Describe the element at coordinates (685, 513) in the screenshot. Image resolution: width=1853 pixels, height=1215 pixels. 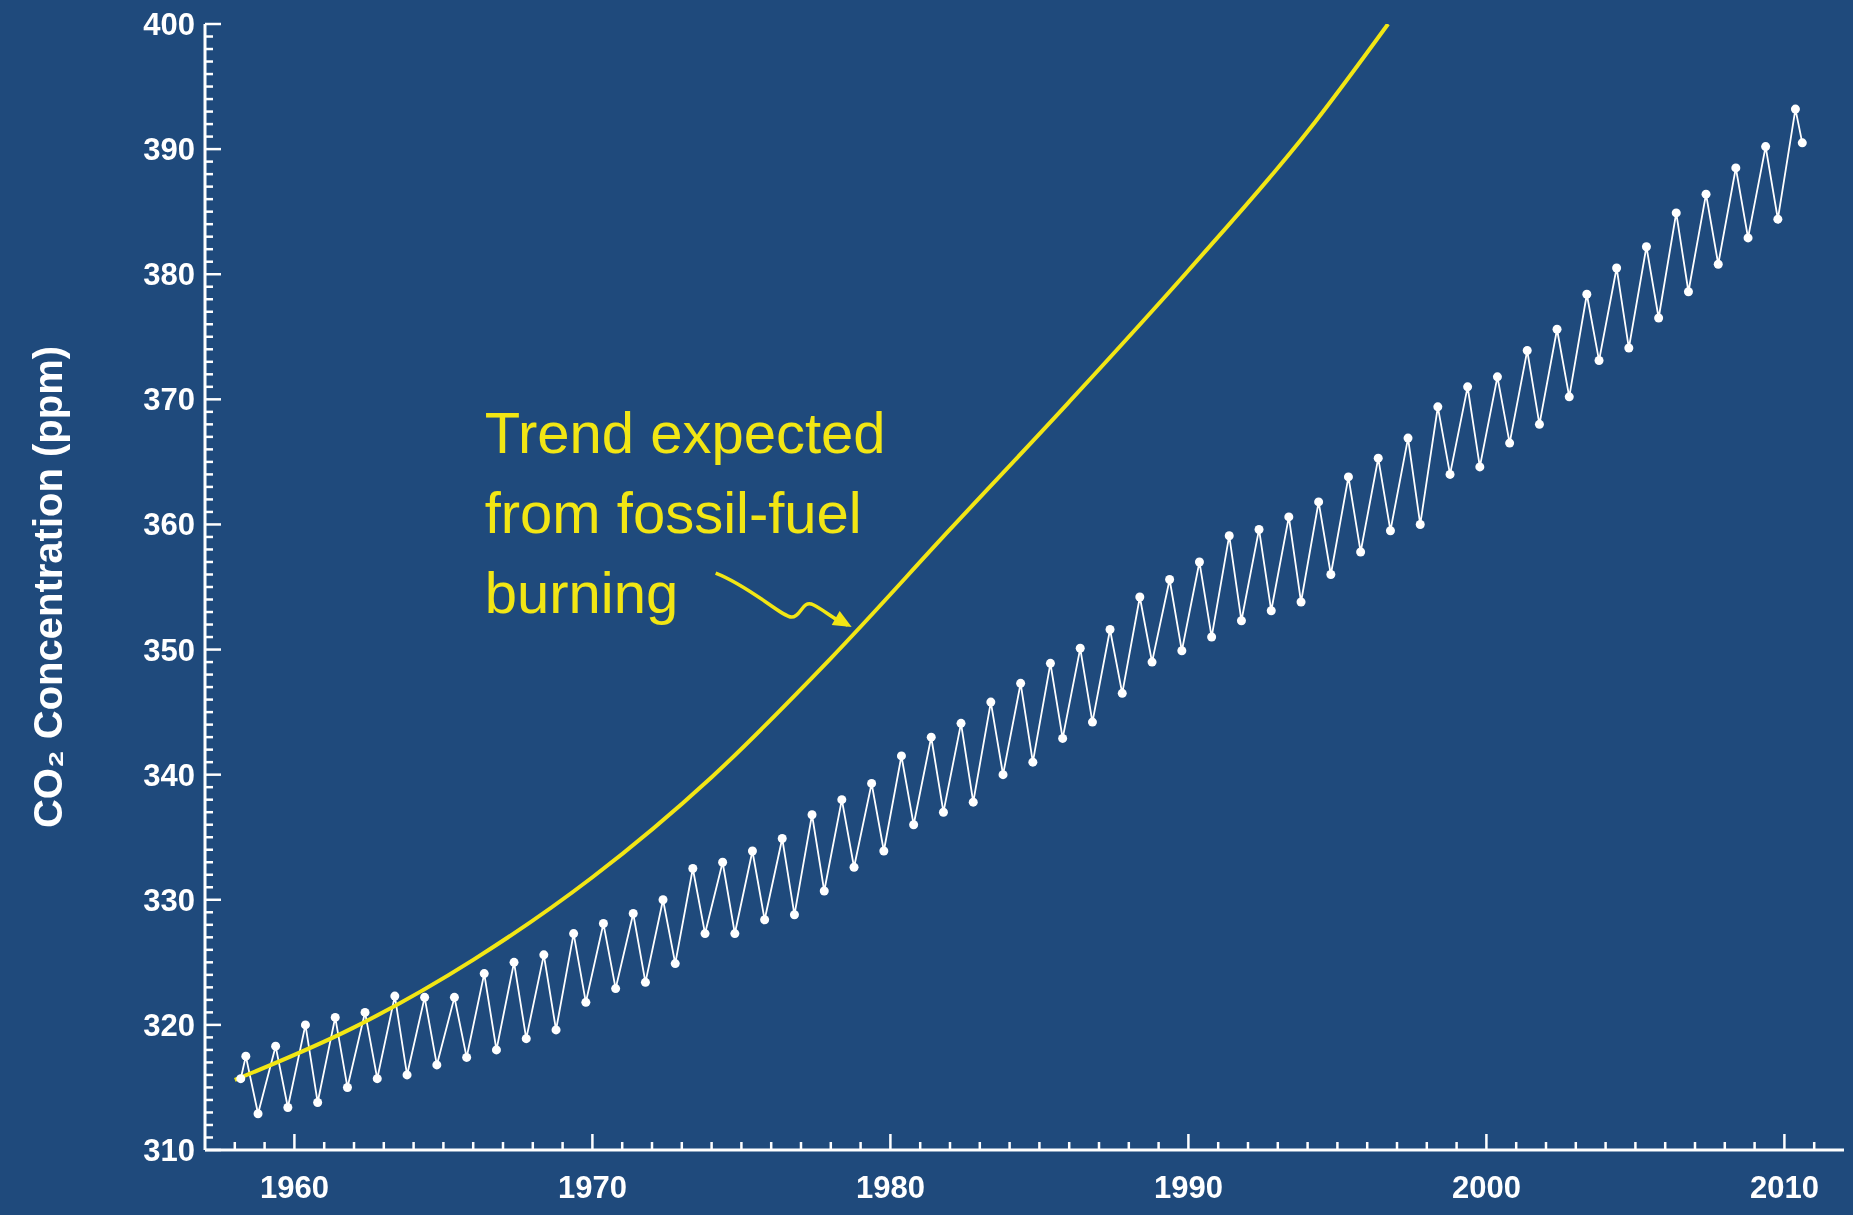
I see `annotation: Trend expected from fossil-fuel burning` at that location.